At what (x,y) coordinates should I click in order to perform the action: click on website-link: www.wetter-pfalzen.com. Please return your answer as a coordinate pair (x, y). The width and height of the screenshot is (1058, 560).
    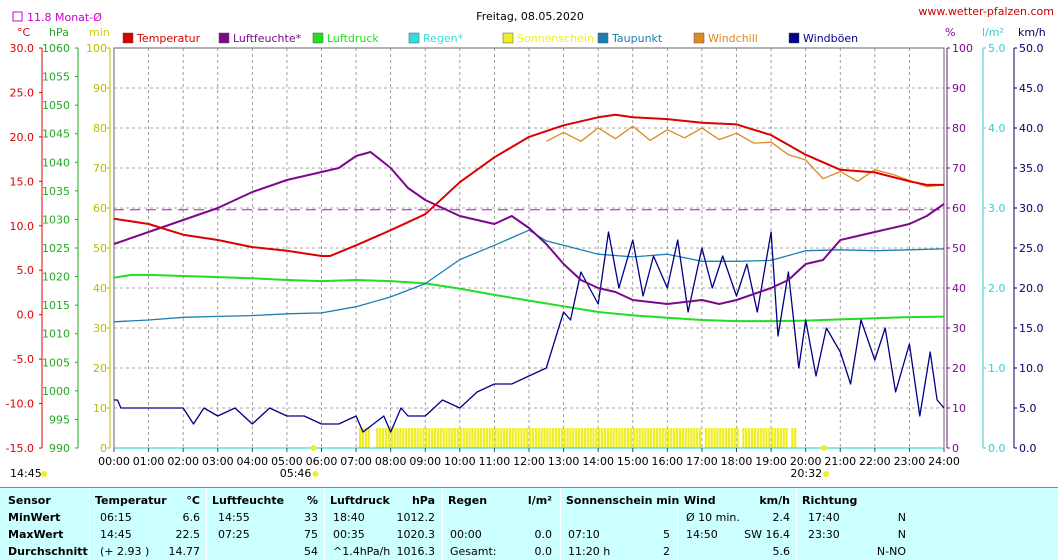
    Looking at the image, I should click on (986, 11).